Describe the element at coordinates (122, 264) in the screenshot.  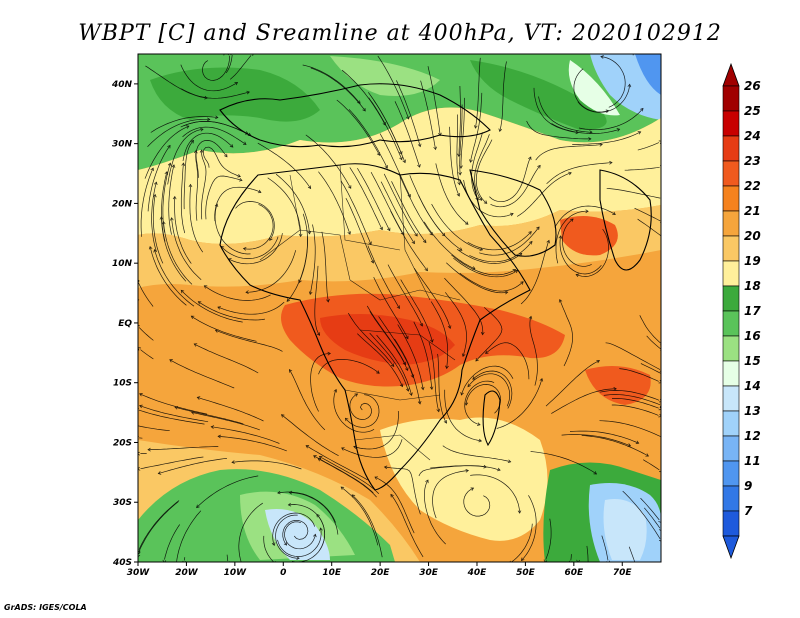
I see `lat-tick-label: 10N` at that location.